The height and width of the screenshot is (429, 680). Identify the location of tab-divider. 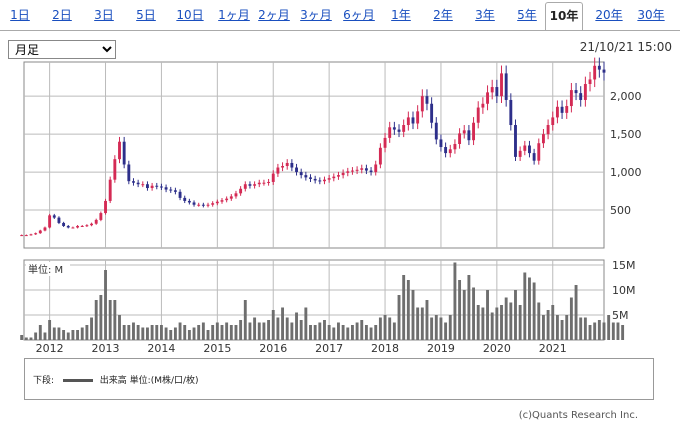
(340, 30).